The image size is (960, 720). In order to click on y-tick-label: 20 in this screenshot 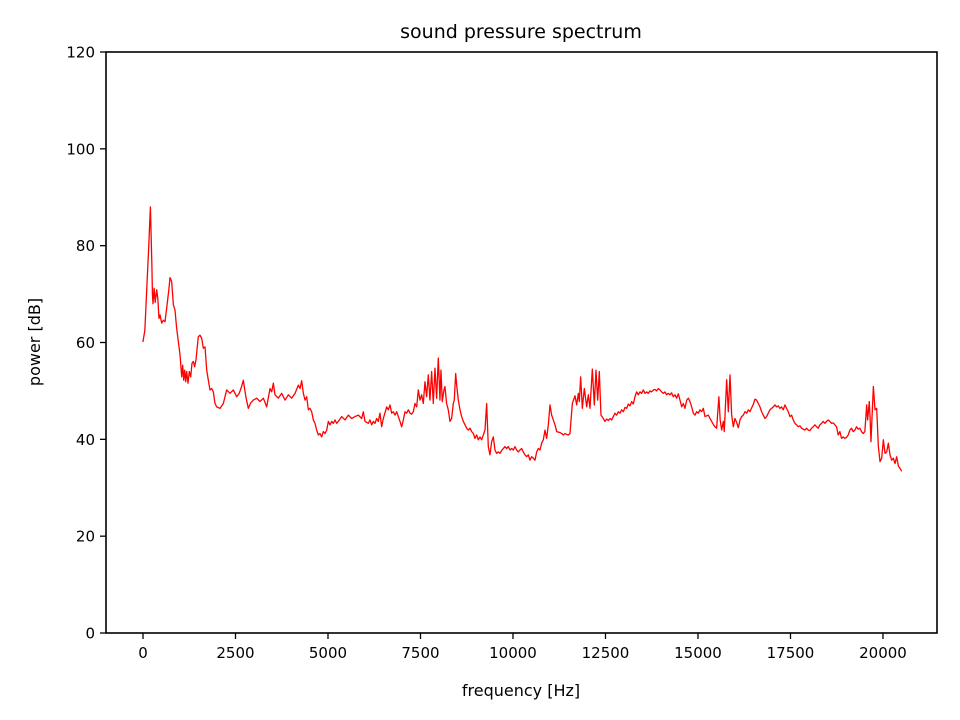, I will do `click(85, 537)`.